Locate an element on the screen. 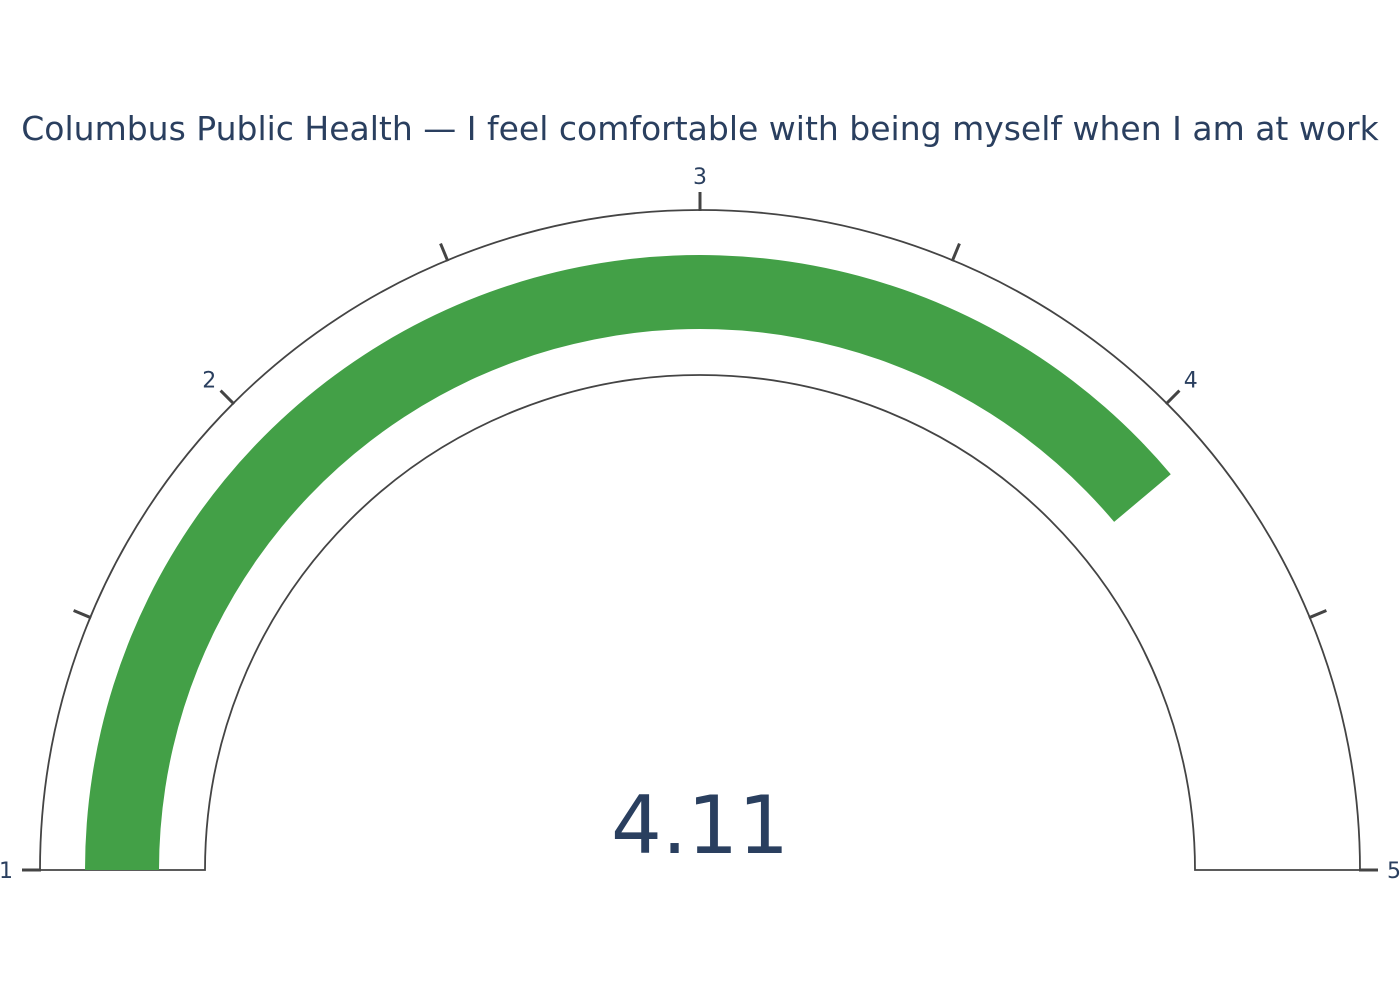 The width and height of the screenshot is (1400, 1000). gauge-tick-label: 3 is located at coordinates (700, 177).